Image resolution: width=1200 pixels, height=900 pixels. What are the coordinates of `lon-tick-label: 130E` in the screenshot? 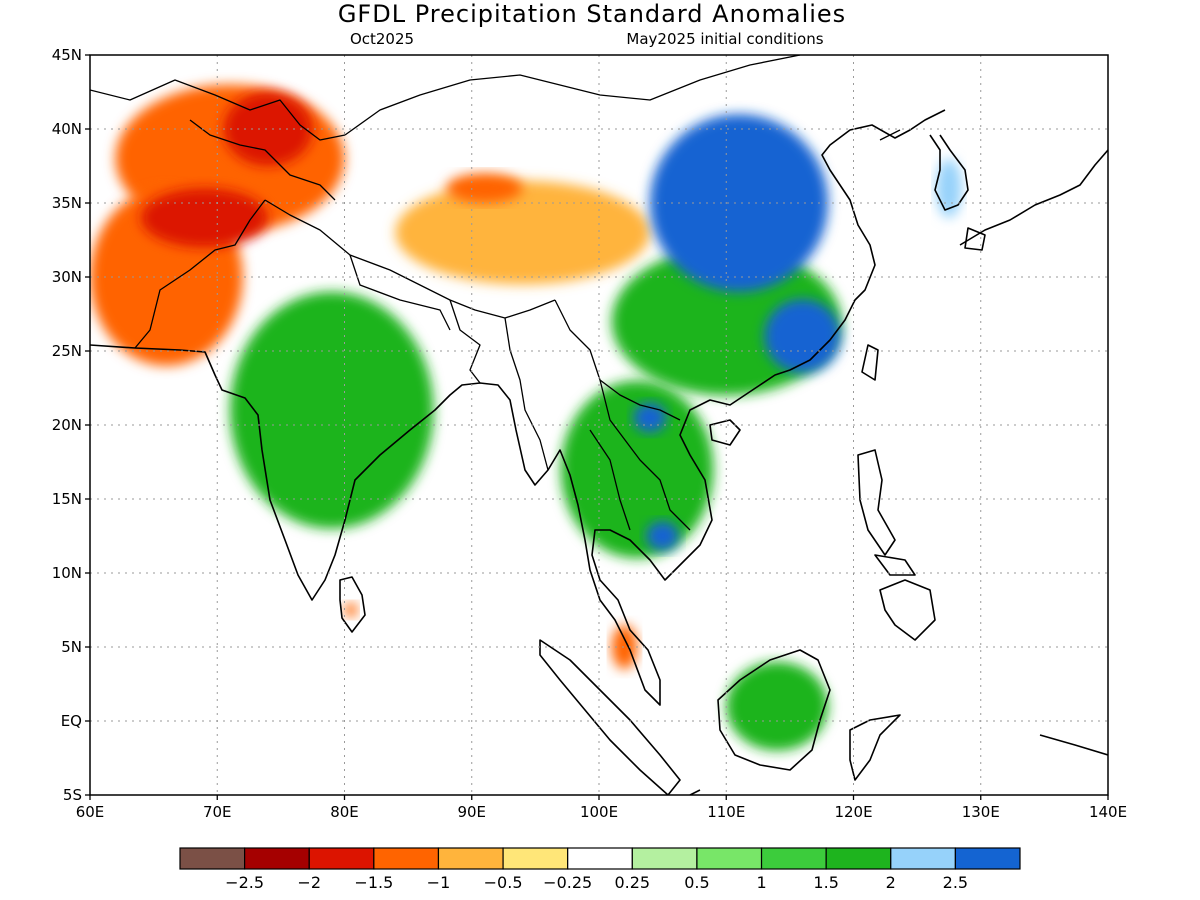 It's located at (981, 812).